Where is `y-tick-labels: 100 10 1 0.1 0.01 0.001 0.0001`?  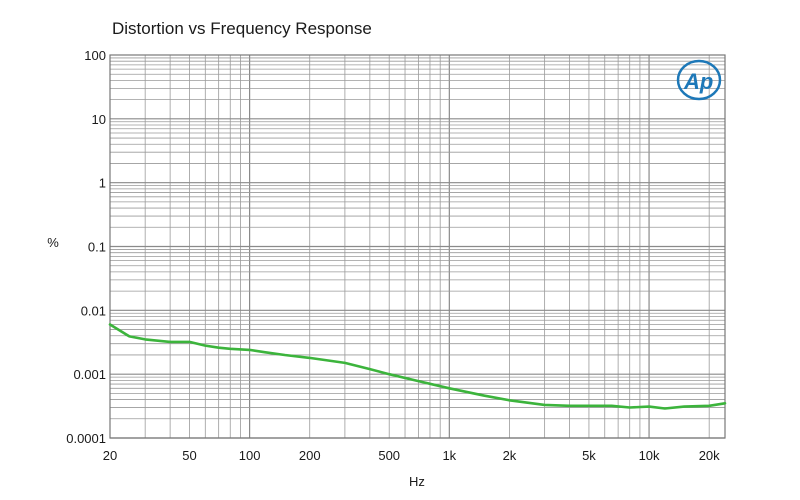
y-tick-labels: 100 10 1 0.1 0.01 0.001 0.0001 is located at coordinates (86, 247).